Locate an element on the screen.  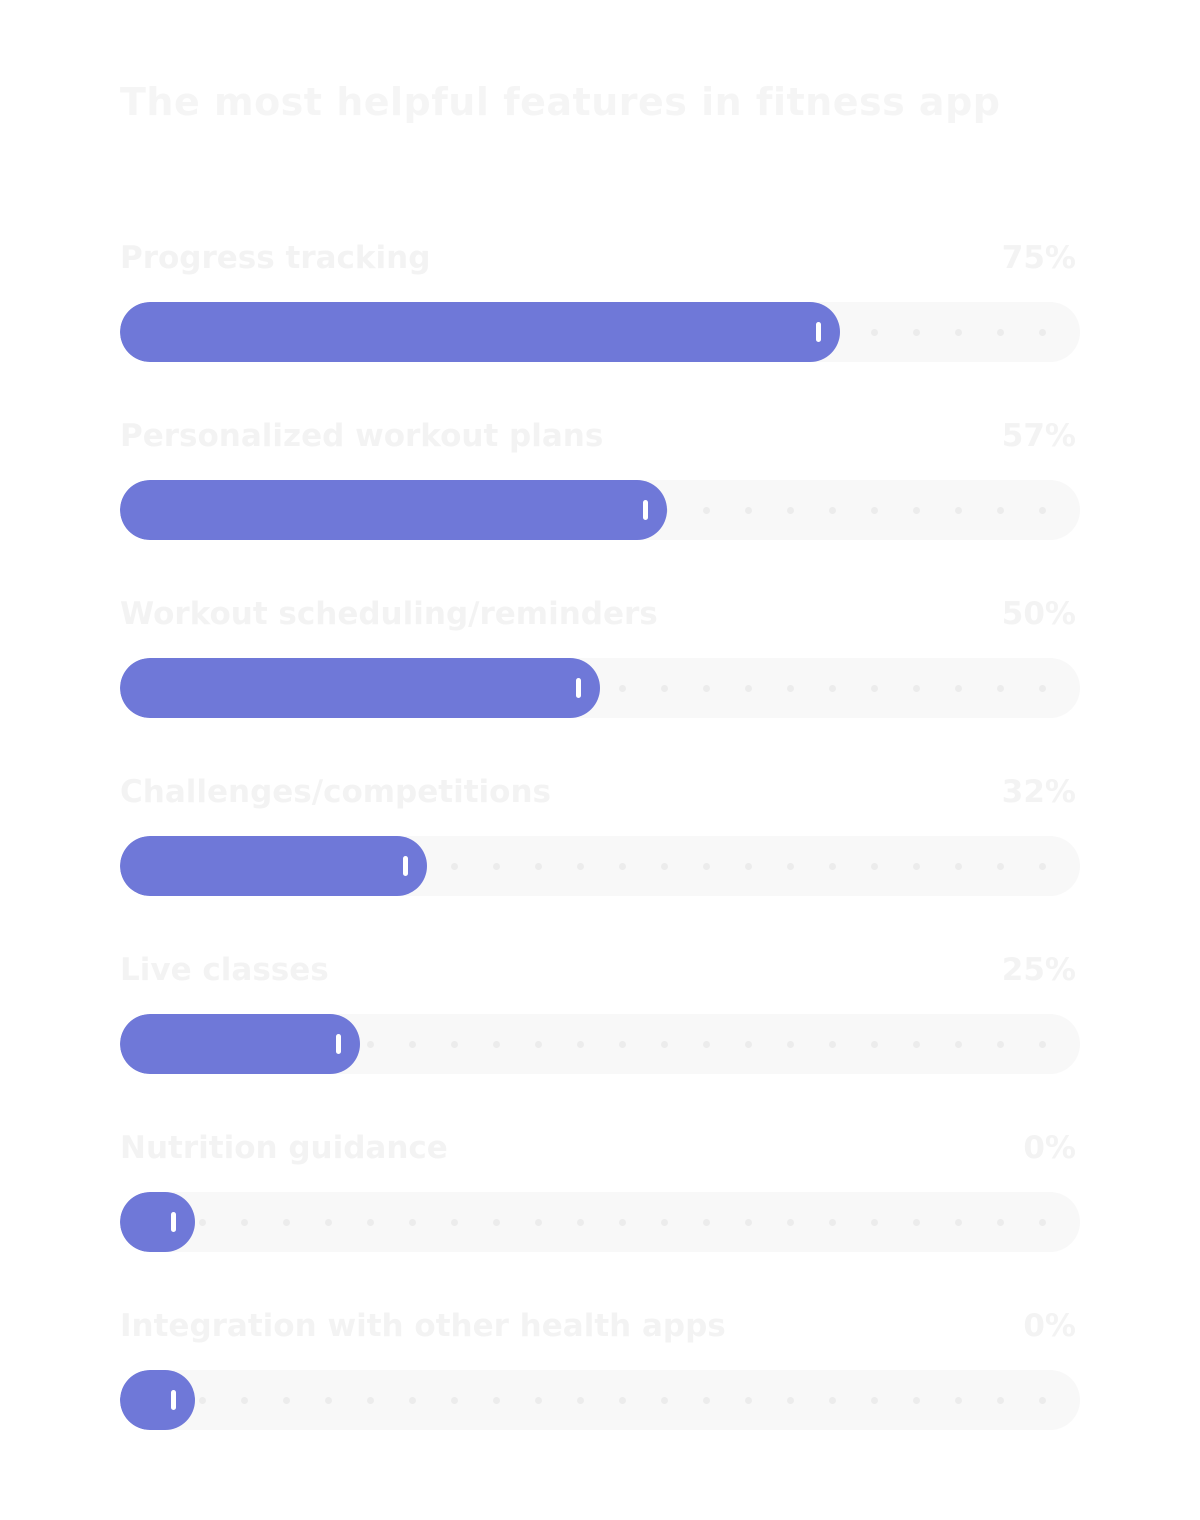
bar-label: Progress tracking is located at coordinates (275, 258).